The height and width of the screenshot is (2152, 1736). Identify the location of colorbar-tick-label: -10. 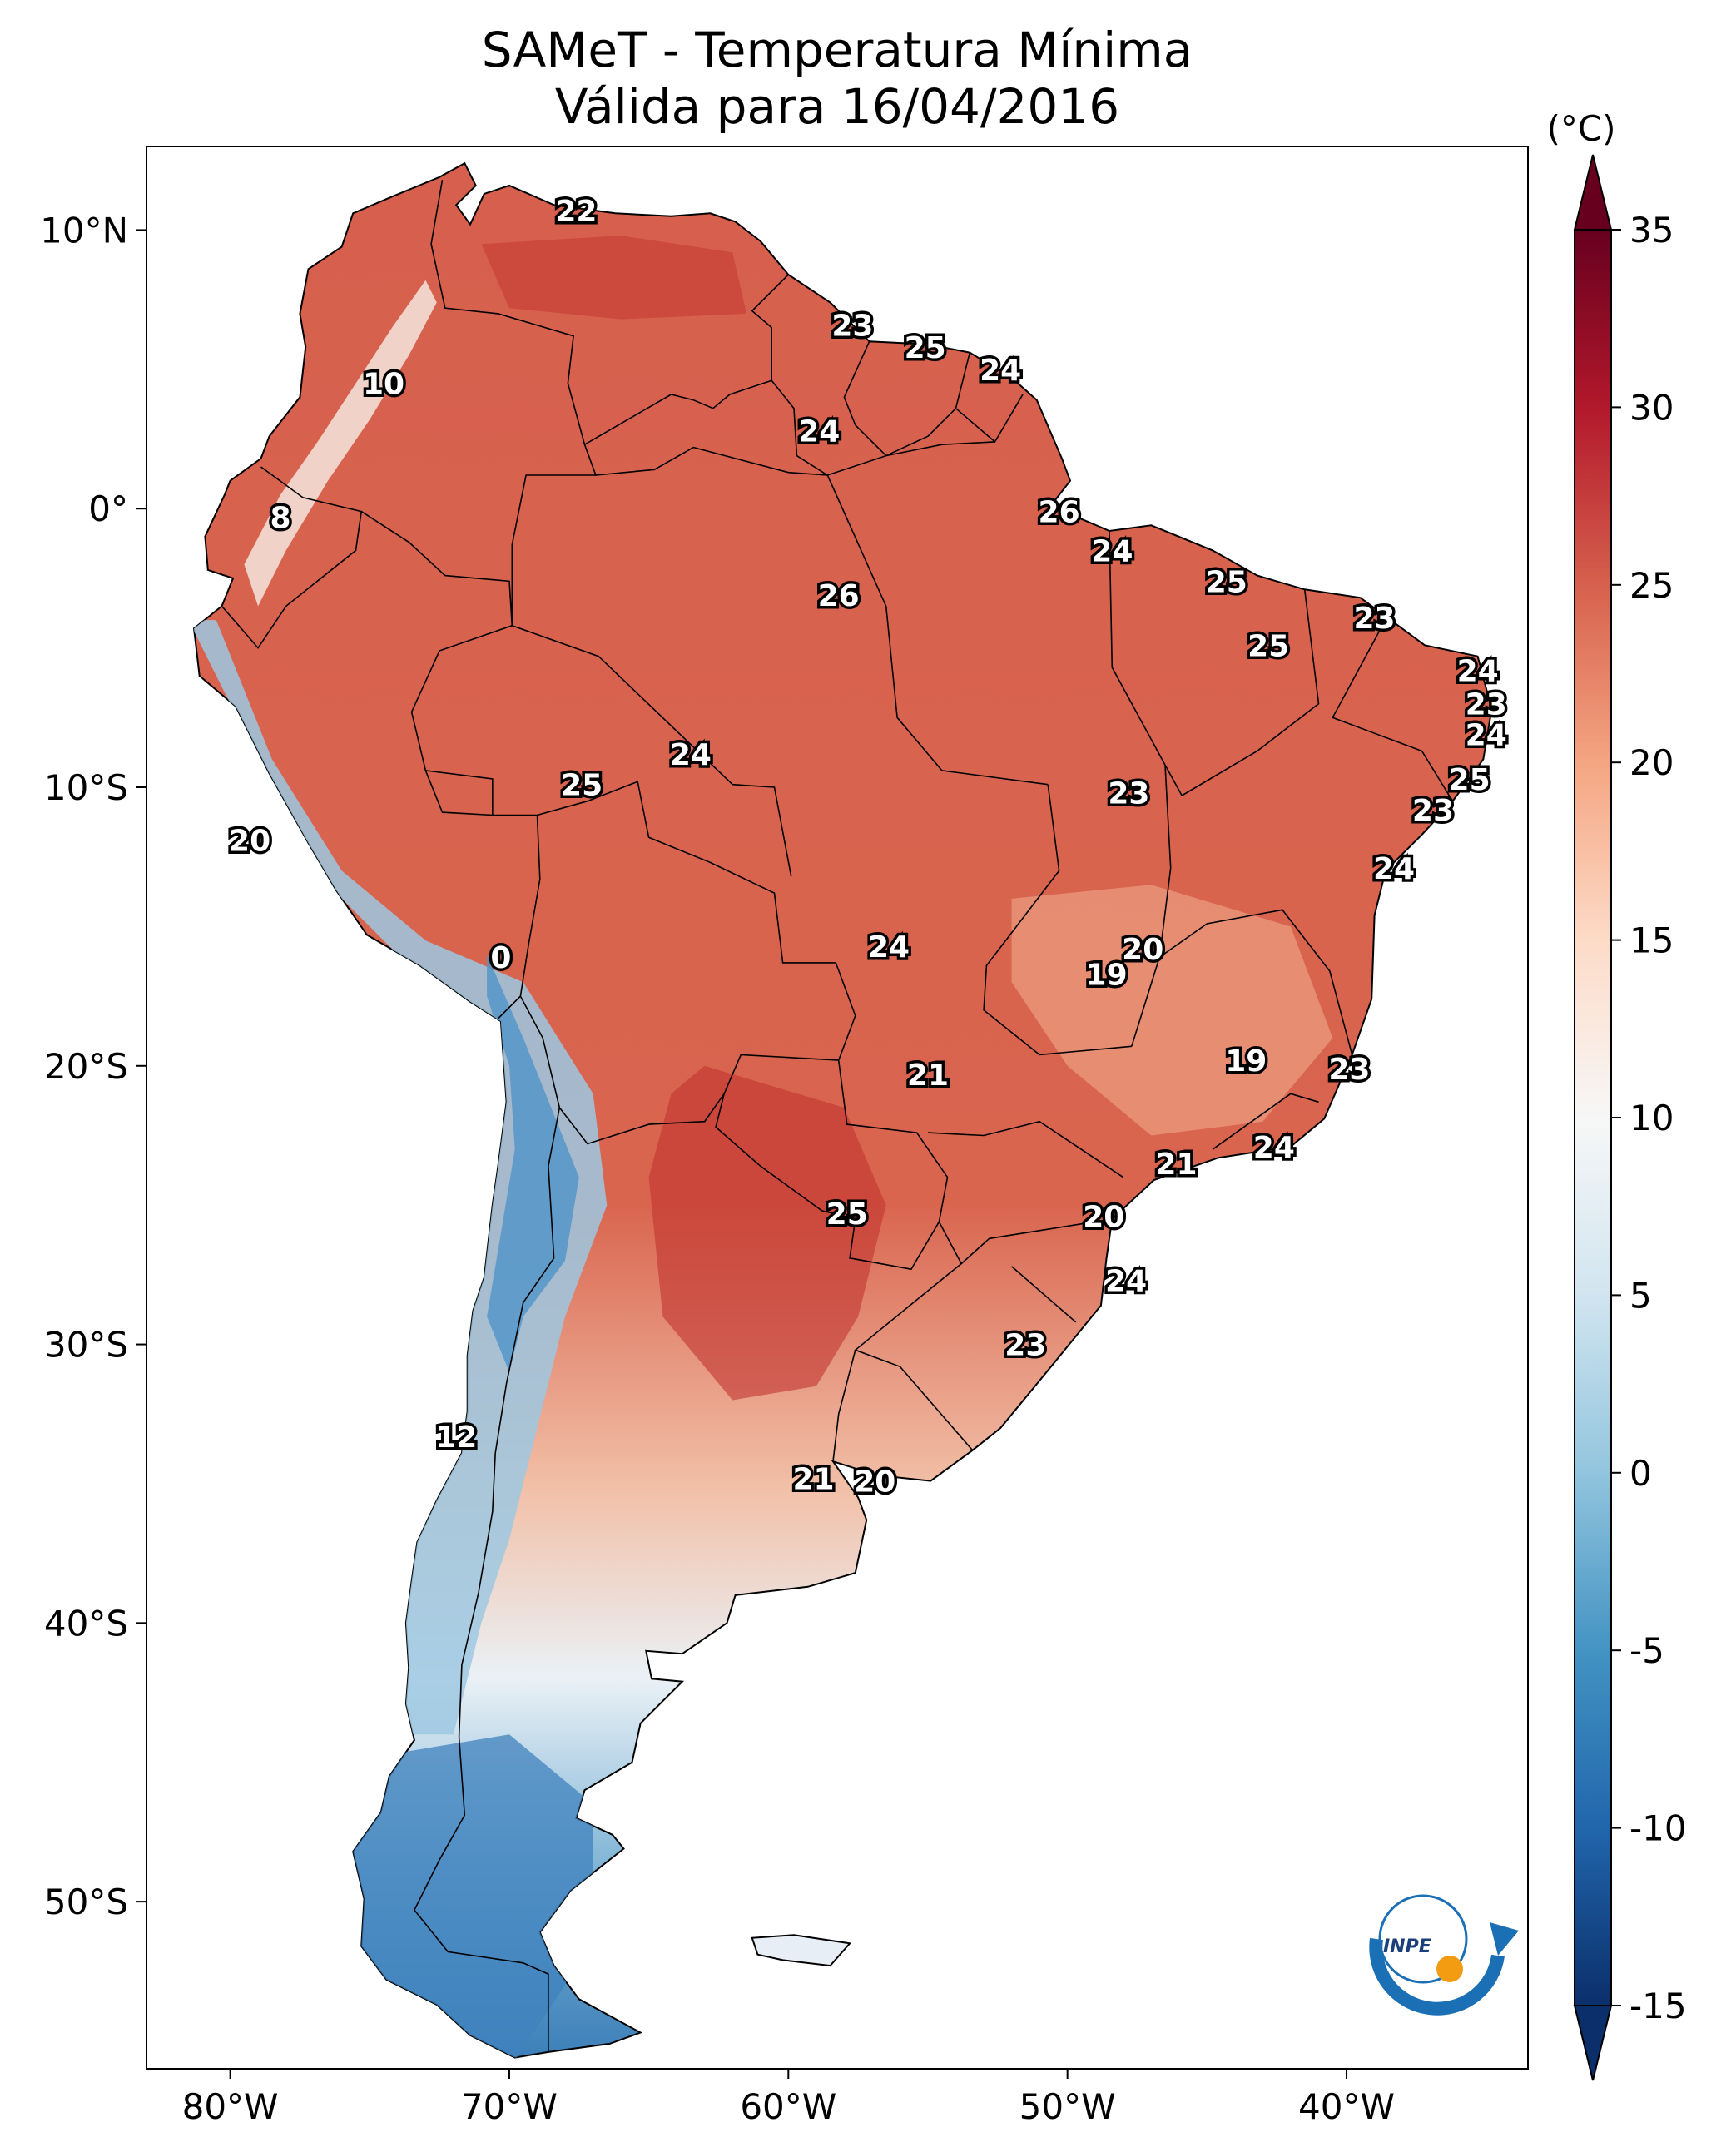
(1658, 1828).